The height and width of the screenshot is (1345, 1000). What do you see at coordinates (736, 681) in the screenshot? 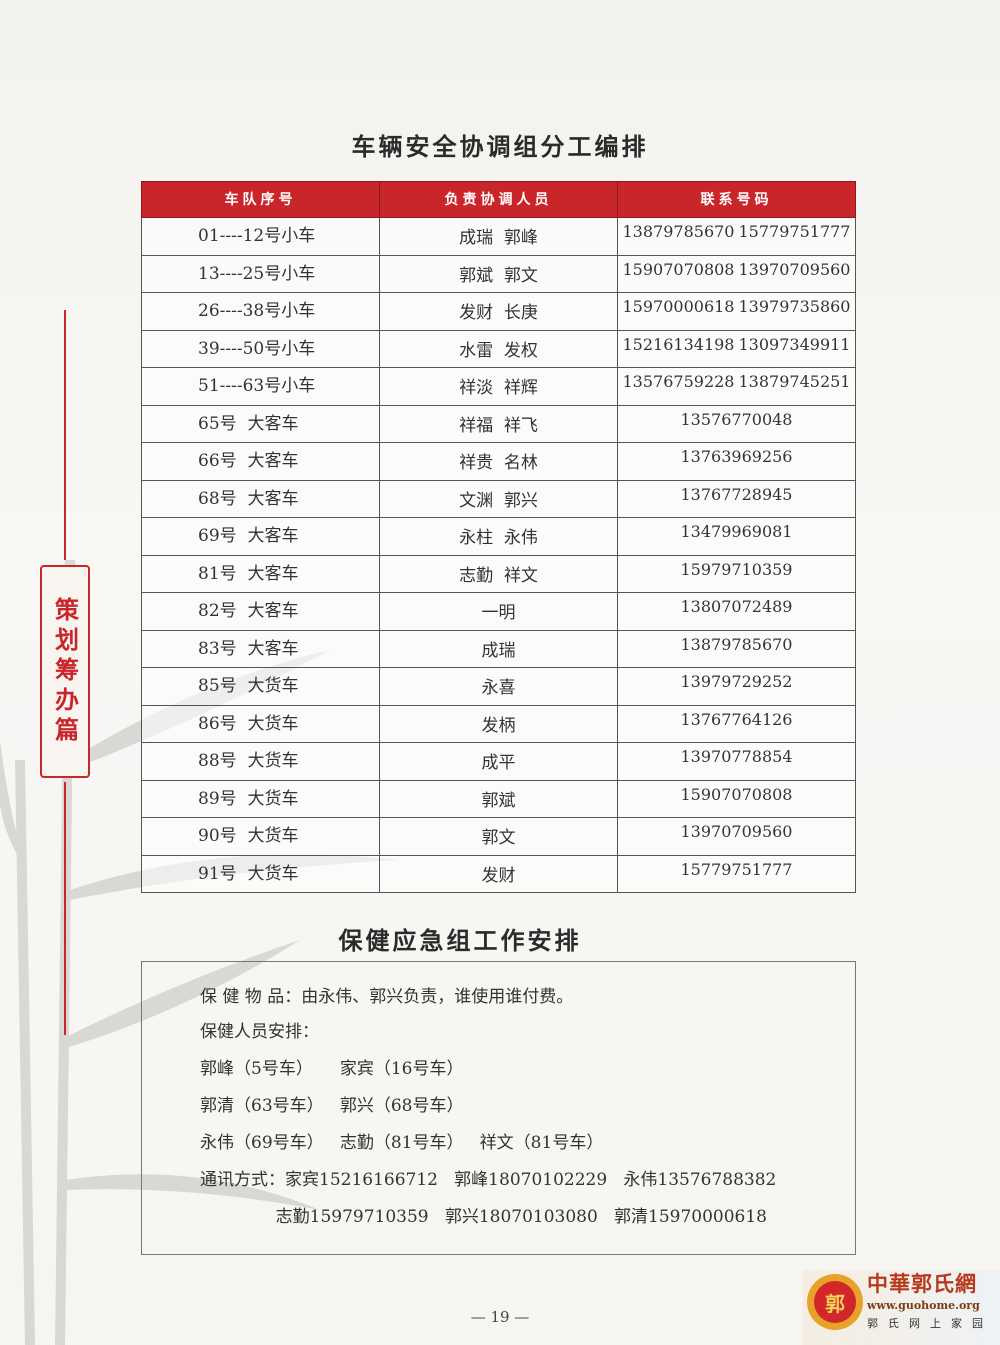
I see `phone-number: 13979729252` at bounding box center [736, 681].